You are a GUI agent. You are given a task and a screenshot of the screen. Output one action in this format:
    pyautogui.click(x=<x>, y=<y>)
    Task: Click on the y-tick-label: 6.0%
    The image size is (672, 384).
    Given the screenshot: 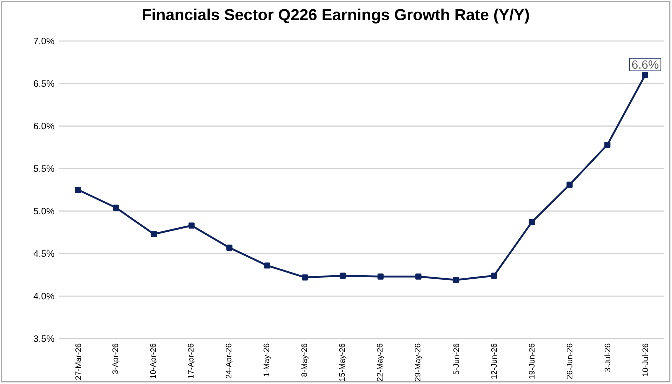 What is the action you would take?
    pyautogui.click(x=44, y=126)
    